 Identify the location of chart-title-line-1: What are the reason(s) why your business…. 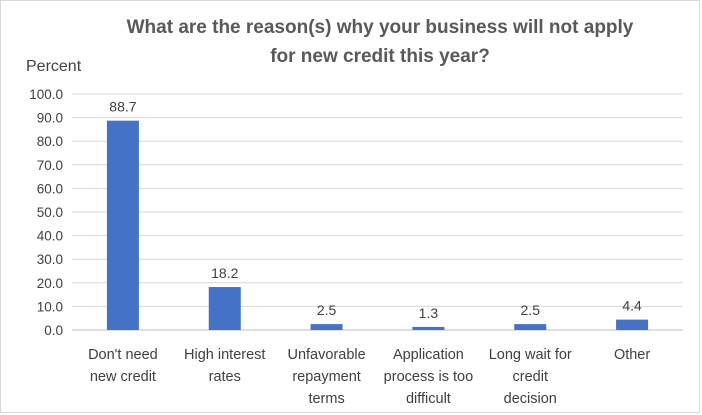
(380, 27).